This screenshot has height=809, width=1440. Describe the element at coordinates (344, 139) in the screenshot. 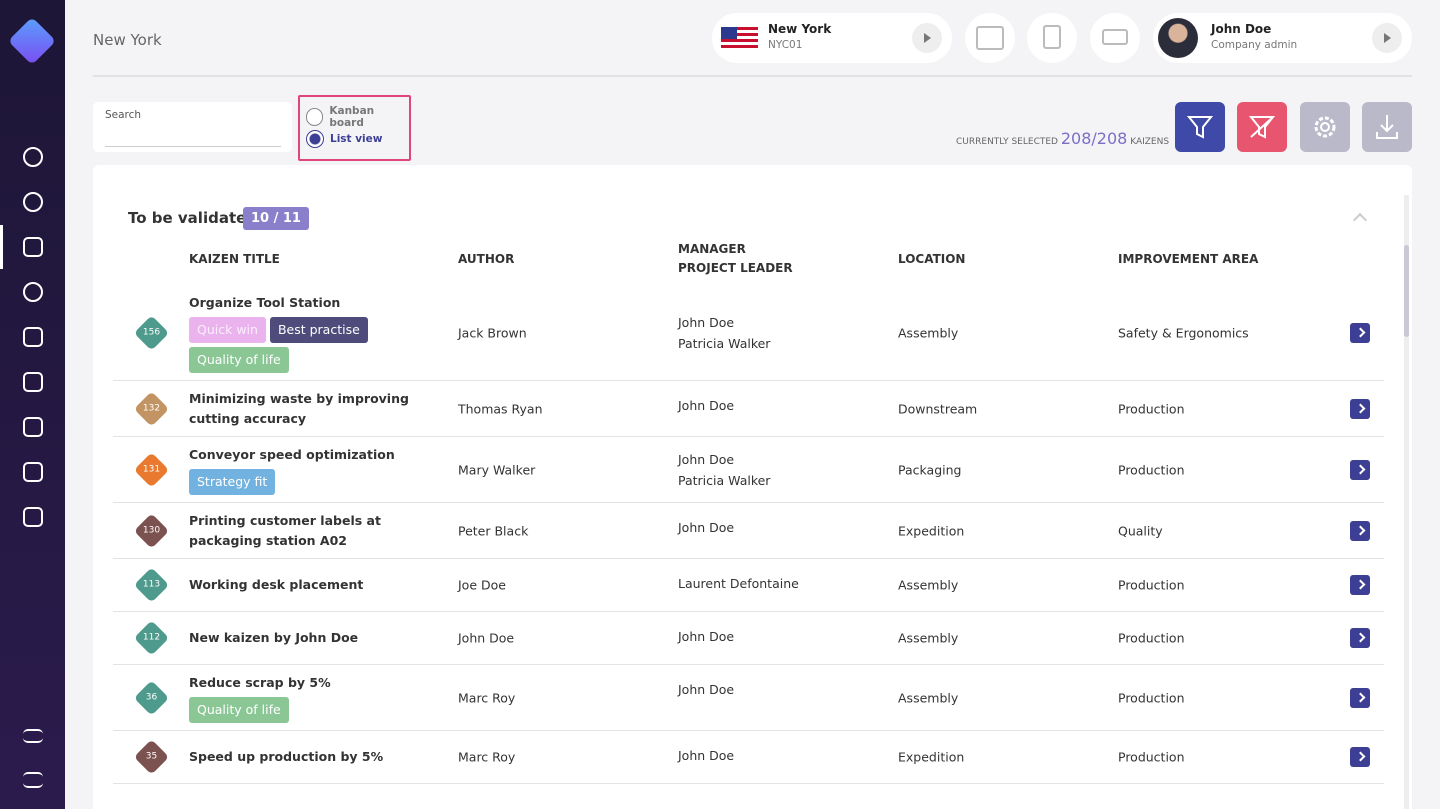

I see `view-option: List view` at that location.